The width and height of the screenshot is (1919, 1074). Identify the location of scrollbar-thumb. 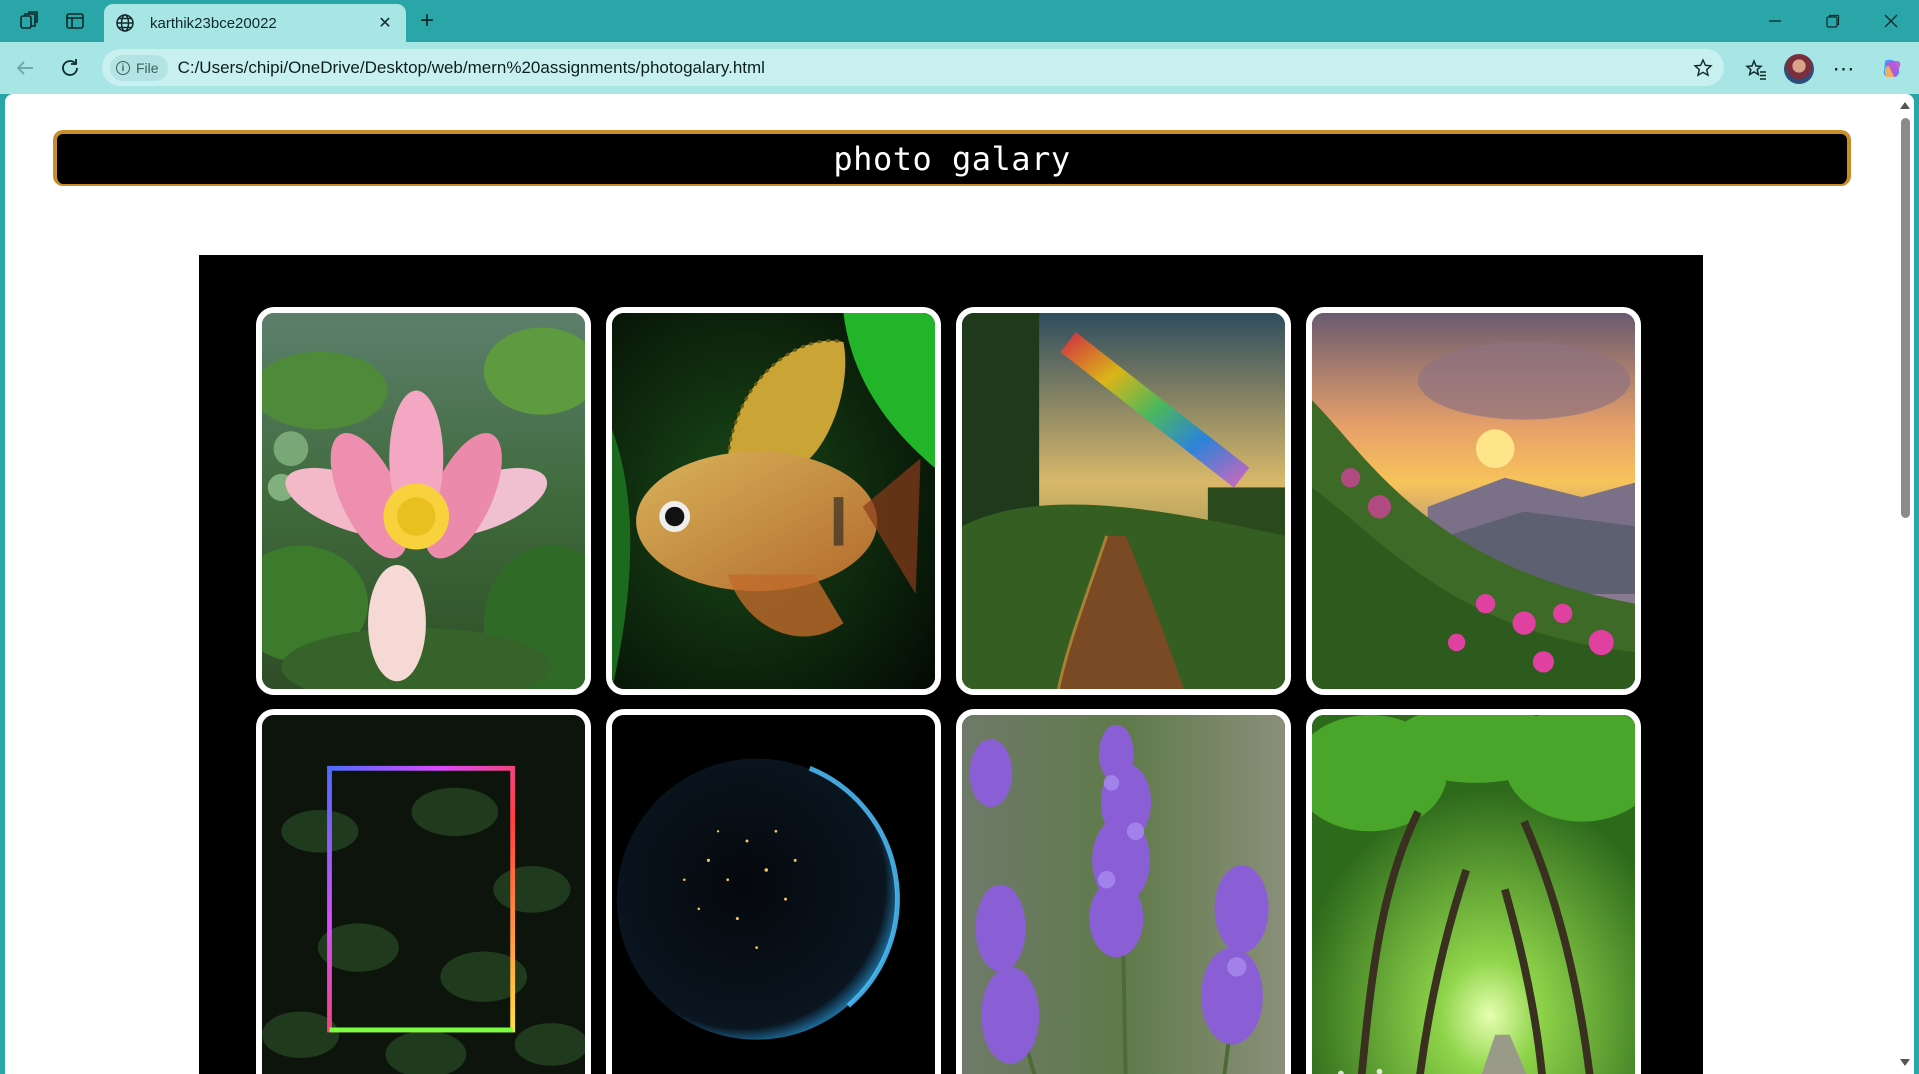
(1905, 318).